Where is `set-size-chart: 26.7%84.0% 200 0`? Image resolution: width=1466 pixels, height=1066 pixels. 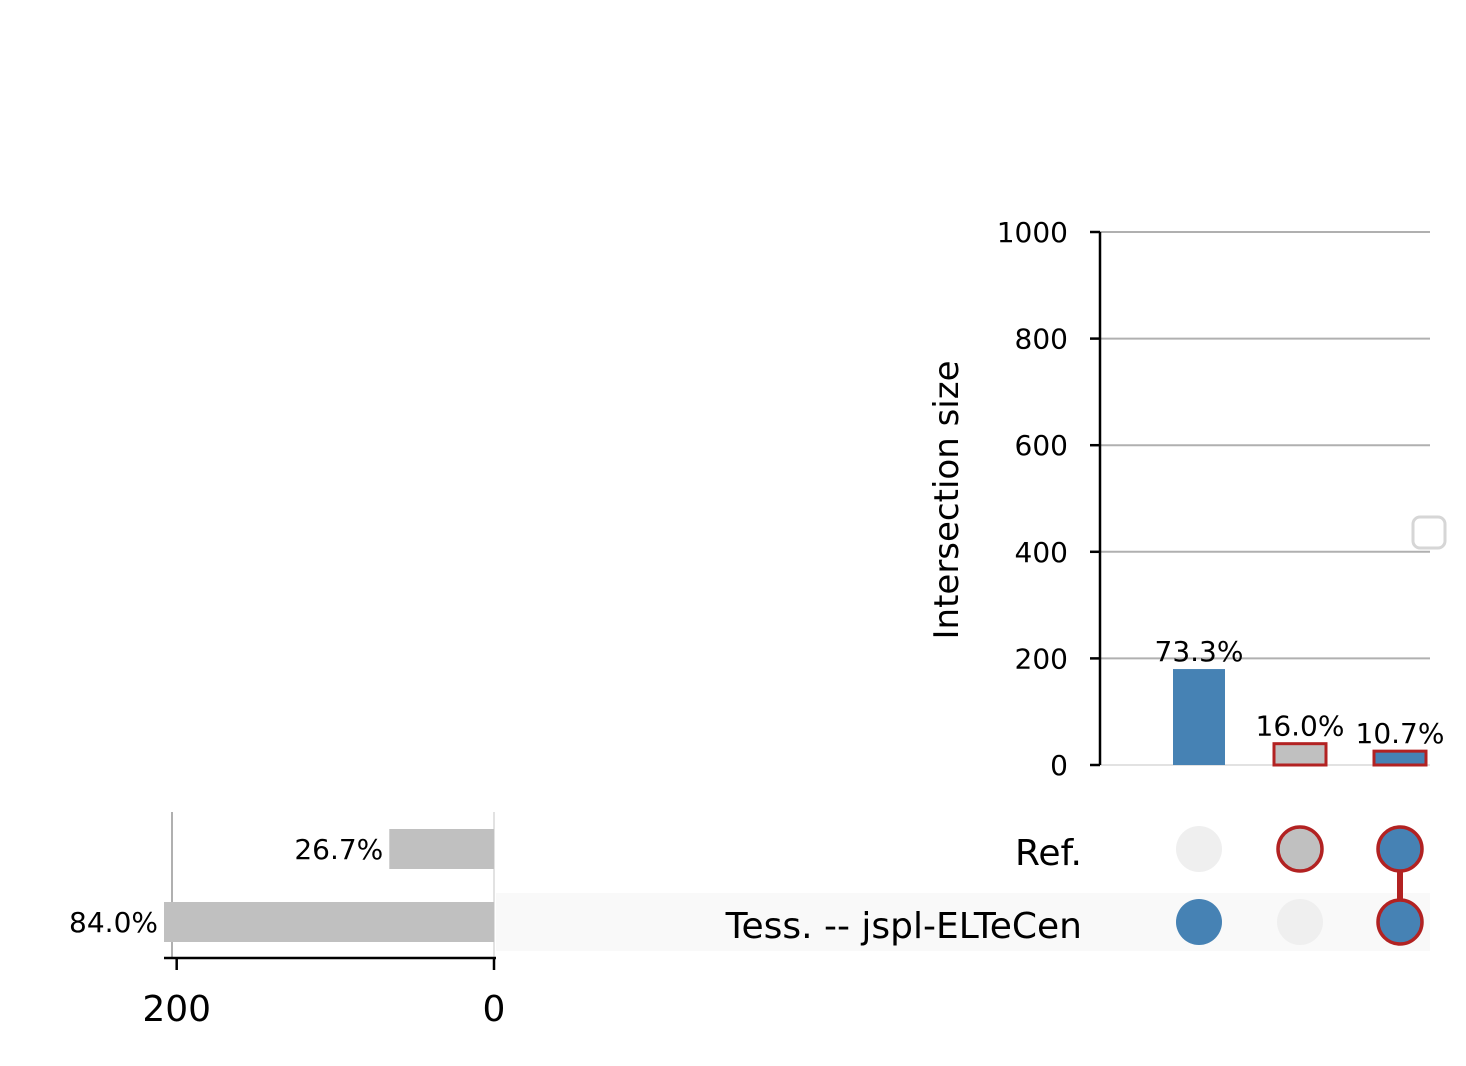
set-size-chart: 26.7%84.0% 200 0 is located at coordinates (287, 921).